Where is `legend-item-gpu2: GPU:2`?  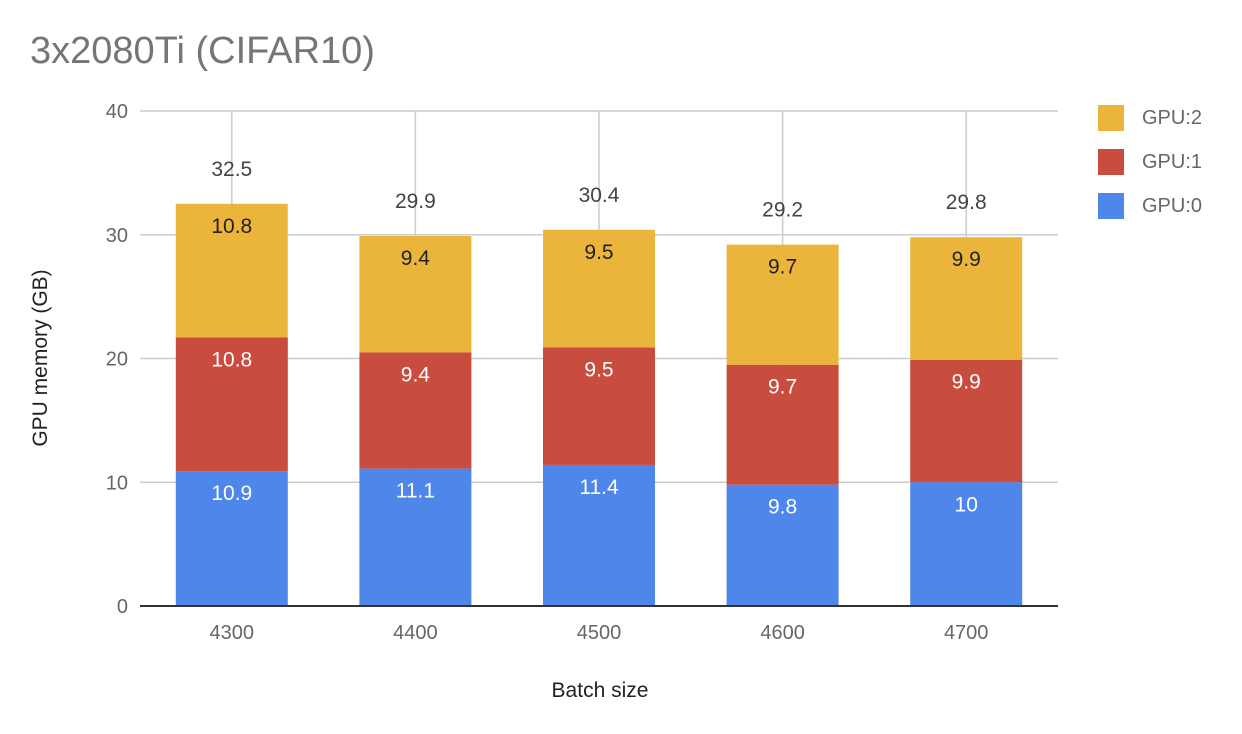 legend-item-gpu2: GPU:2 is located at coordinates (1150, 118).